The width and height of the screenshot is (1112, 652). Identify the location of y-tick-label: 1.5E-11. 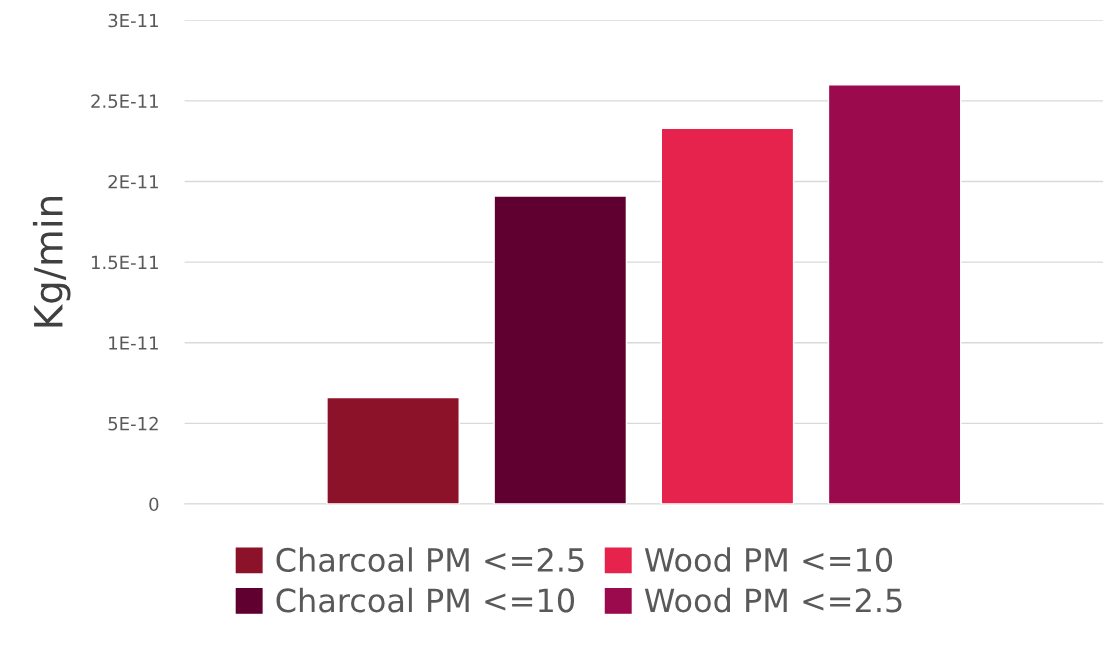
(124, 262).